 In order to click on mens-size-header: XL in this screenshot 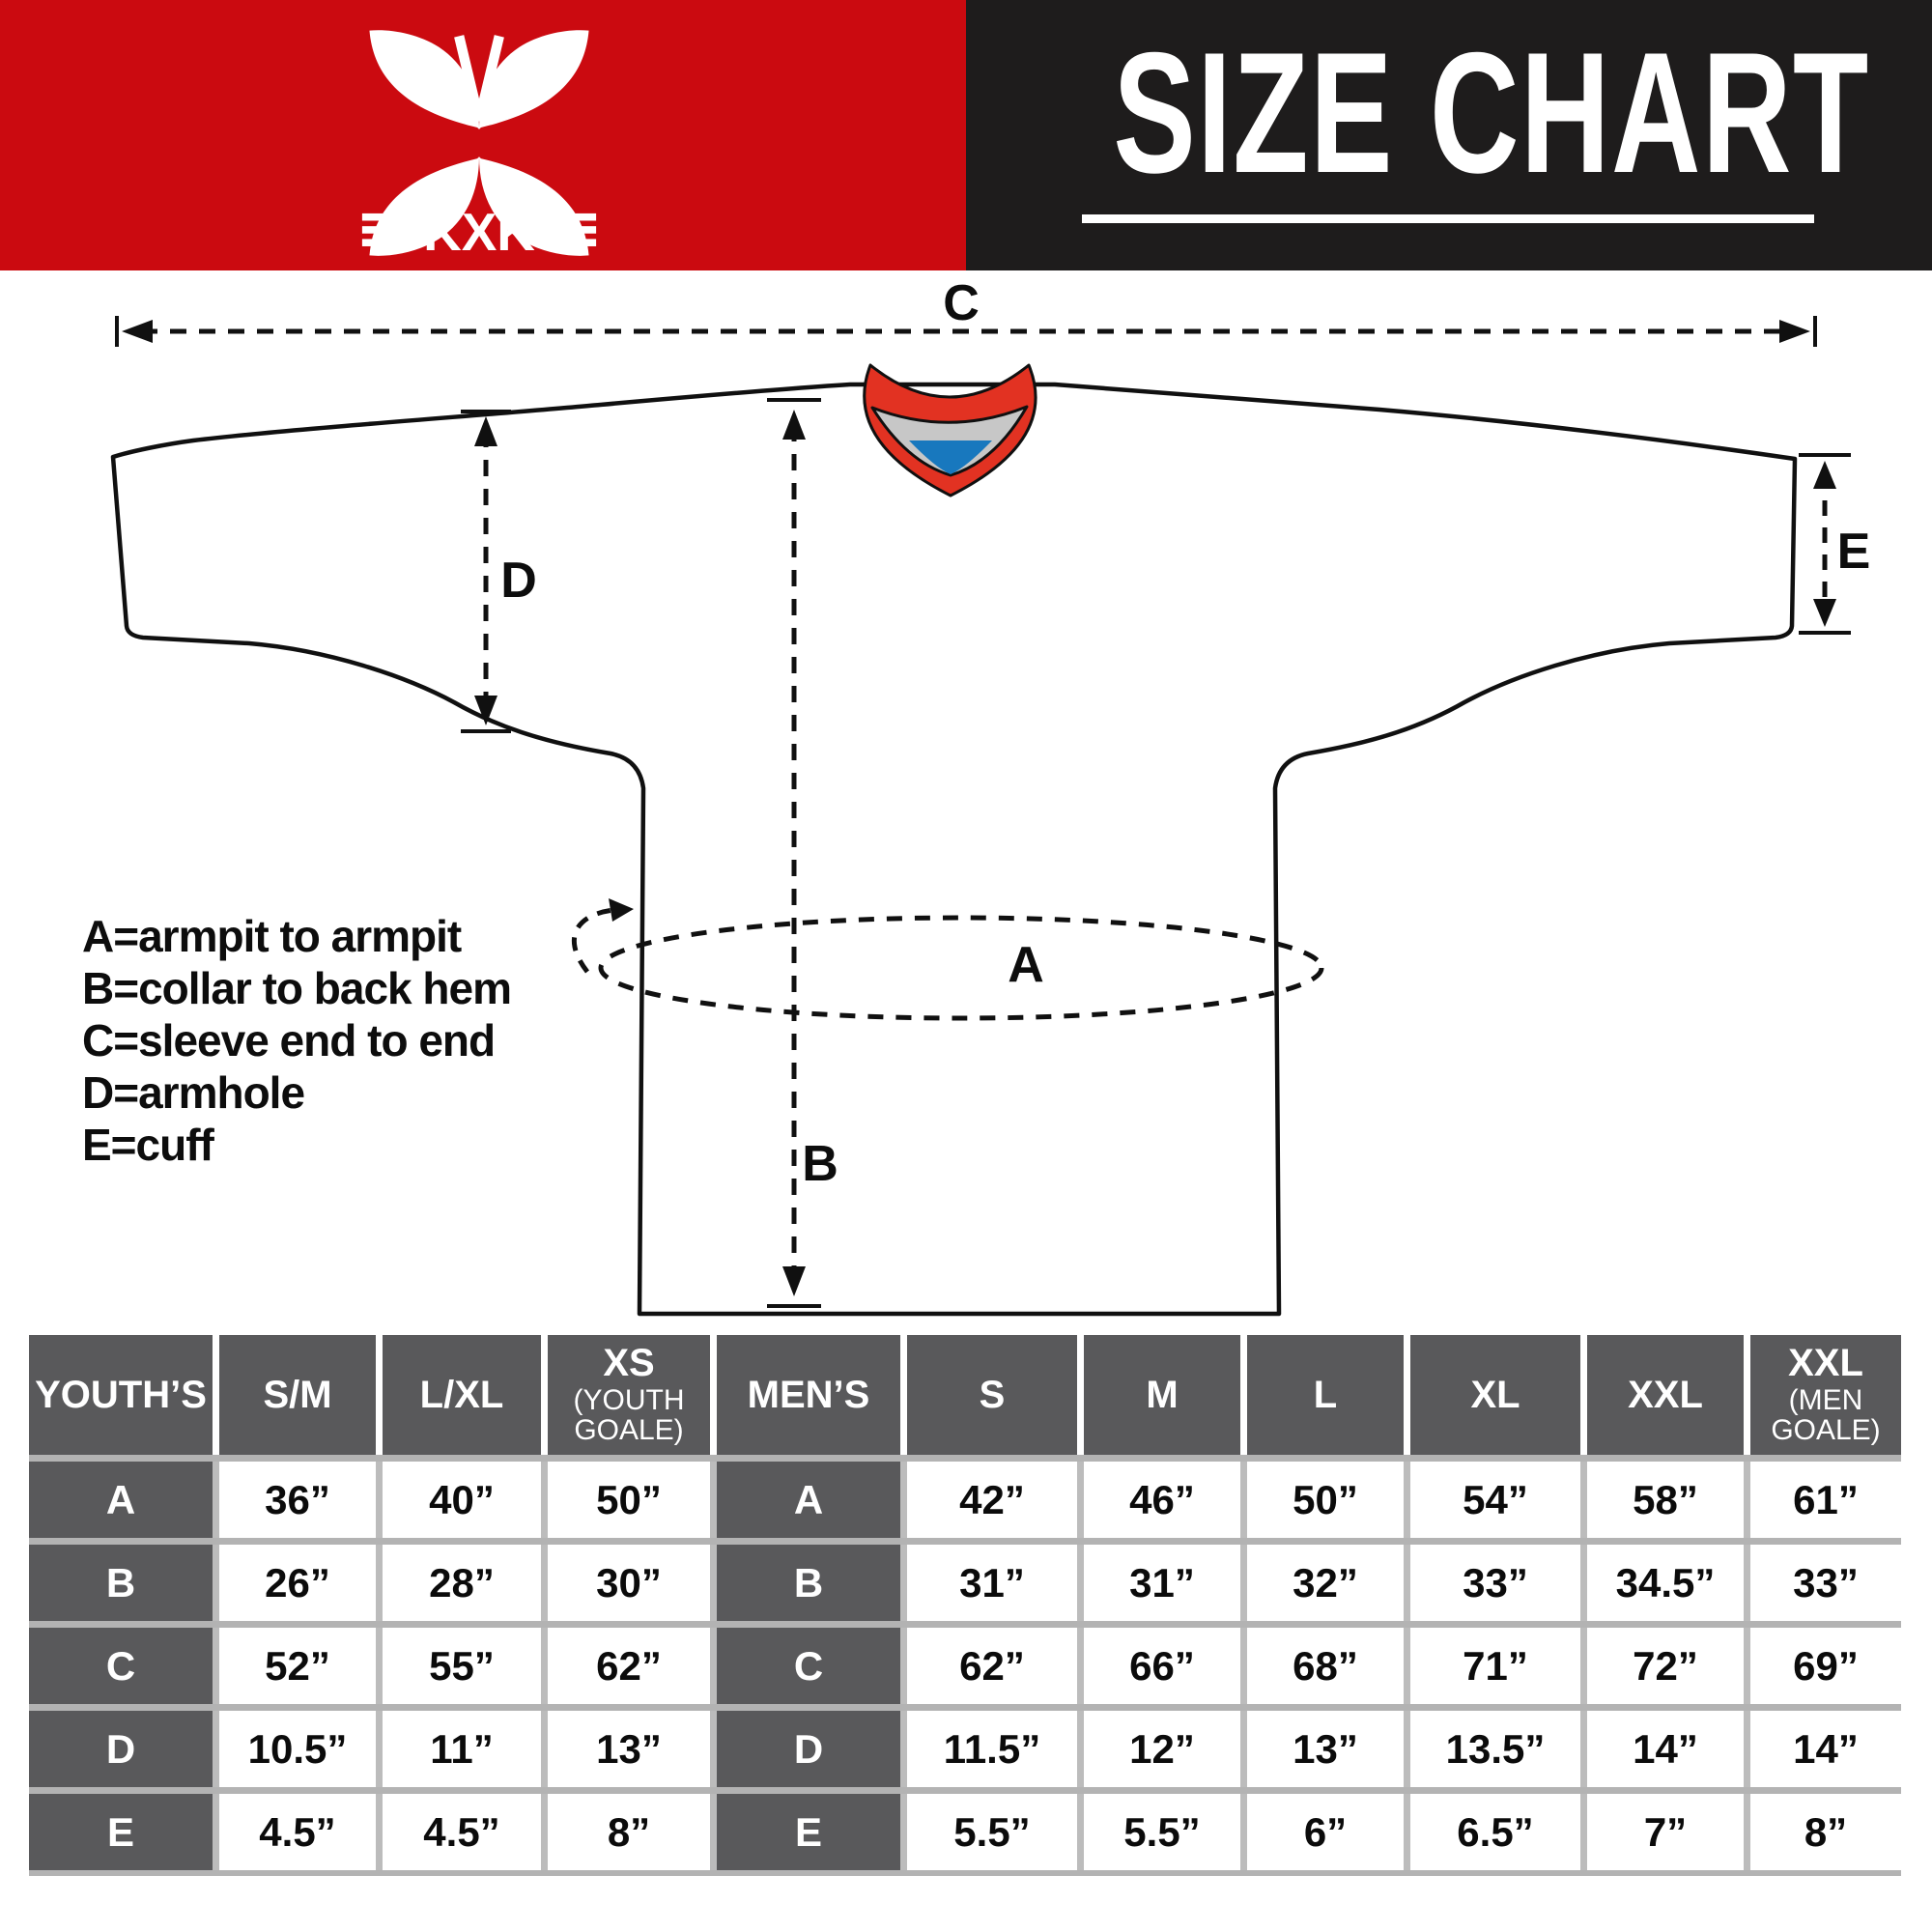, I will do `click(1495, 1395)`.